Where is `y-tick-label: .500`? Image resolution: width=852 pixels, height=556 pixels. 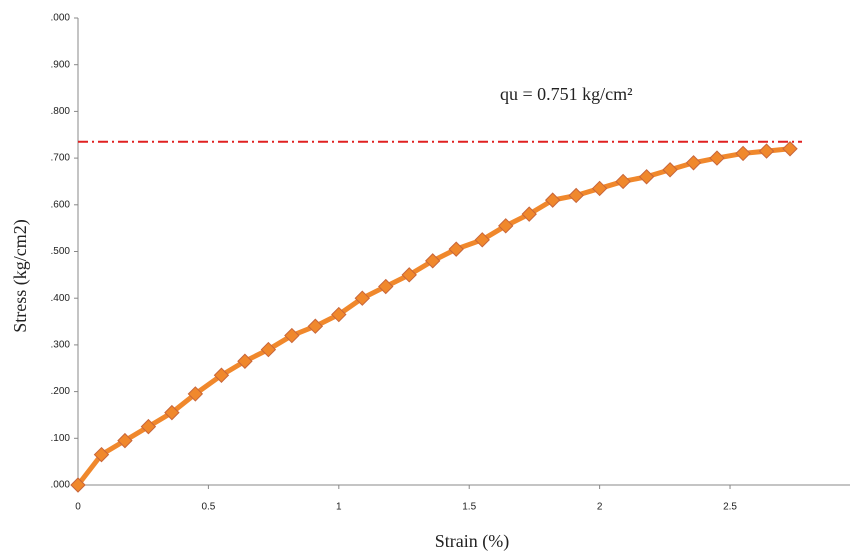 y-tick-label: .500 is located at coordinates (61, 251).